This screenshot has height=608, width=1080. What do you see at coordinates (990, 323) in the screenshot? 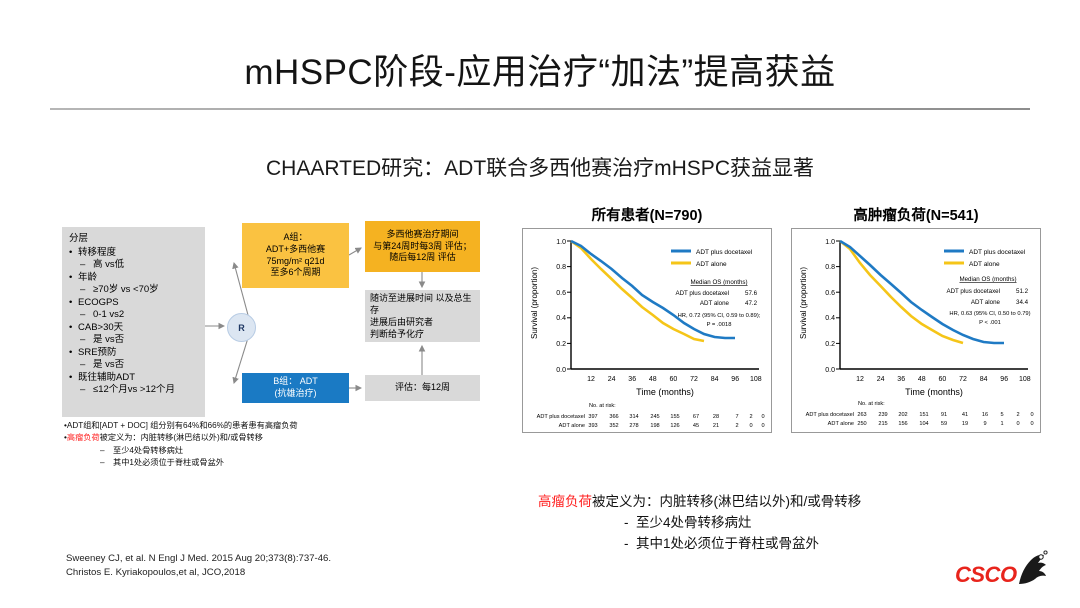
I see `chart-2-pvalue: P < .001` at bounding box center [990, 323].